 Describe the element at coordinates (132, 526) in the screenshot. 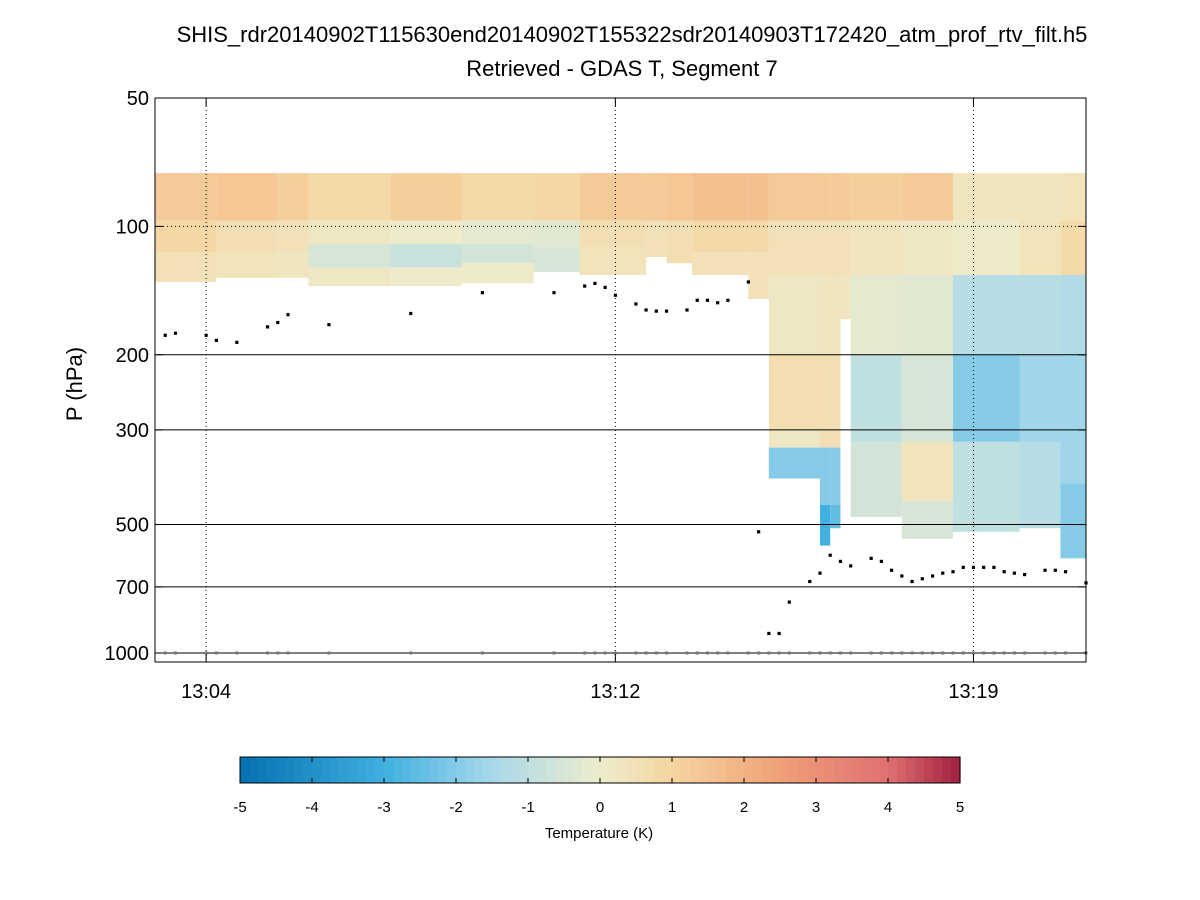

I see `y-tick-label: 500` at that location.